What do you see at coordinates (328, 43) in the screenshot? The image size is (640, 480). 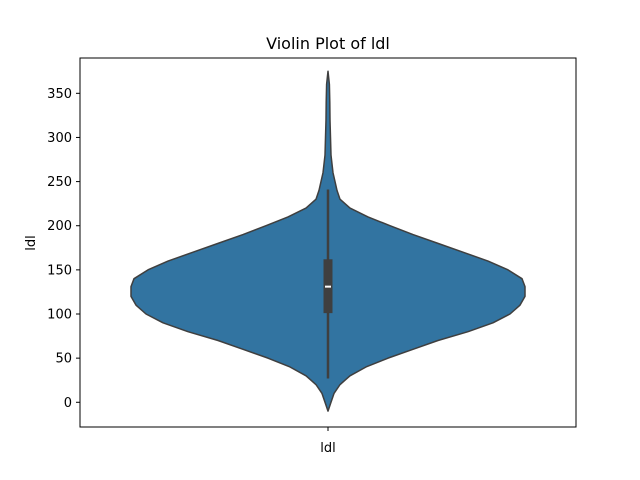 I see `chart-title: Violin Plot of ldl` at bounding box center [328, 43].